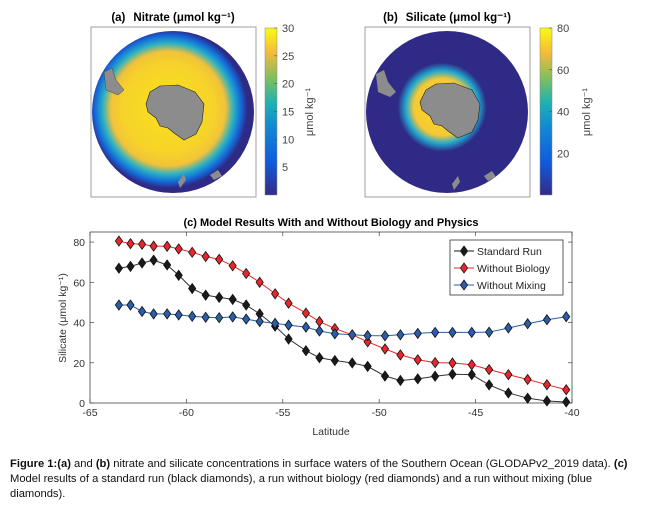 Image resolution: width=664 pixels, height=520 pixels. What do you see at coordinates (89, 413) in the screenshot?
I see `x-tick-label: -65` at bounding box center [89, 413].